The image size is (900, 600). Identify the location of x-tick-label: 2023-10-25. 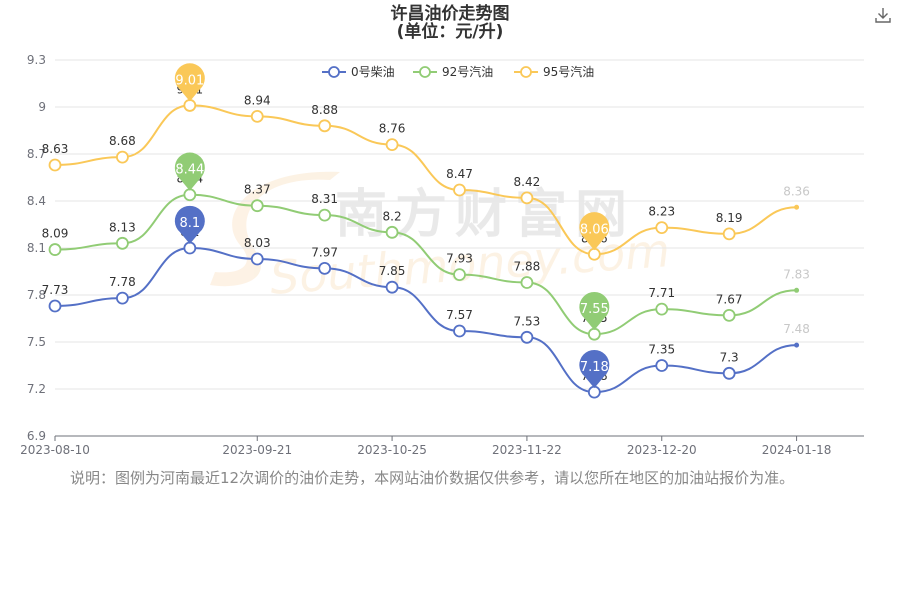
(392, 450).